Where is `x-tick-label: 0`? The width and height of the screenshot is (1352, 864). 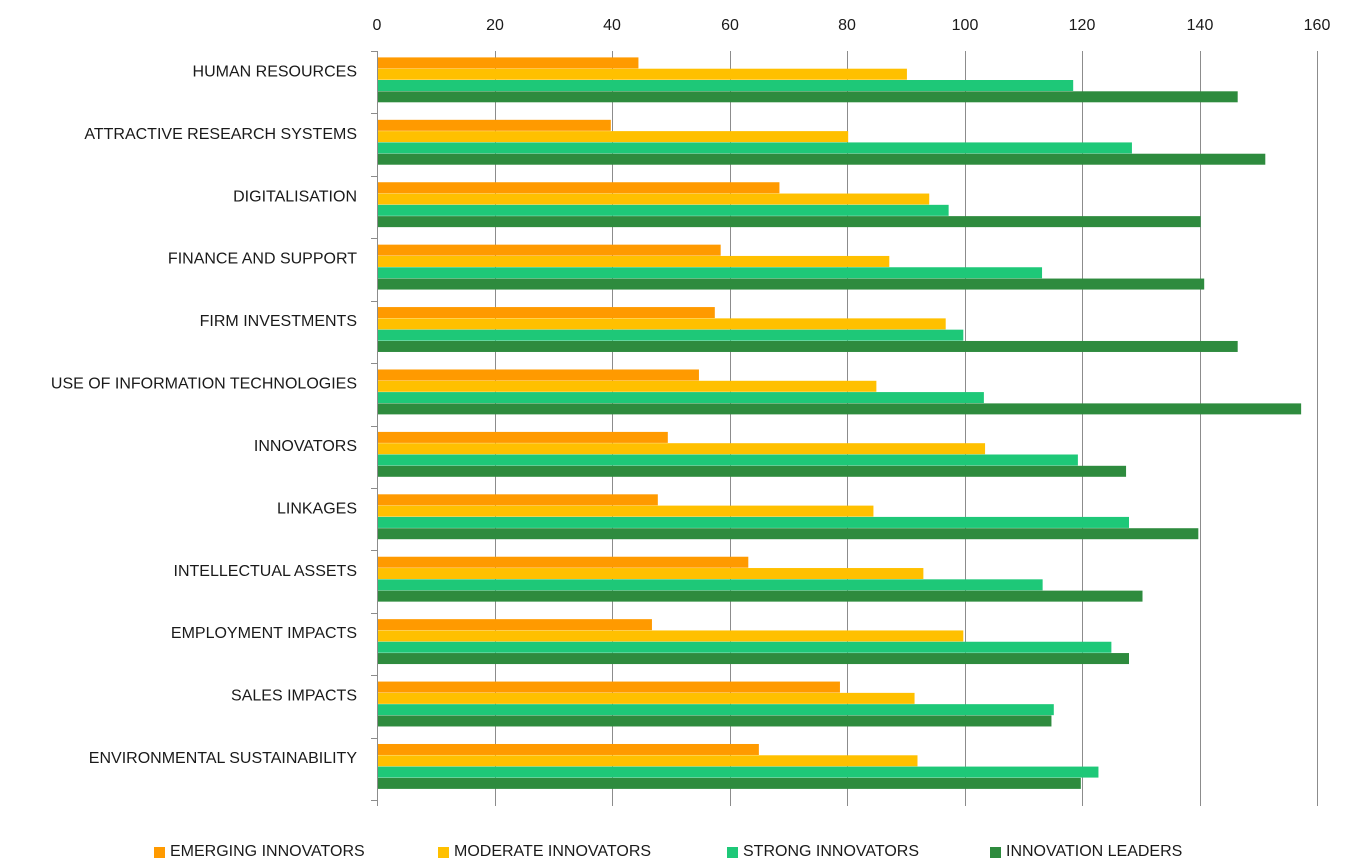 x-tick-label: 0 is located at coordinates (377, 25).